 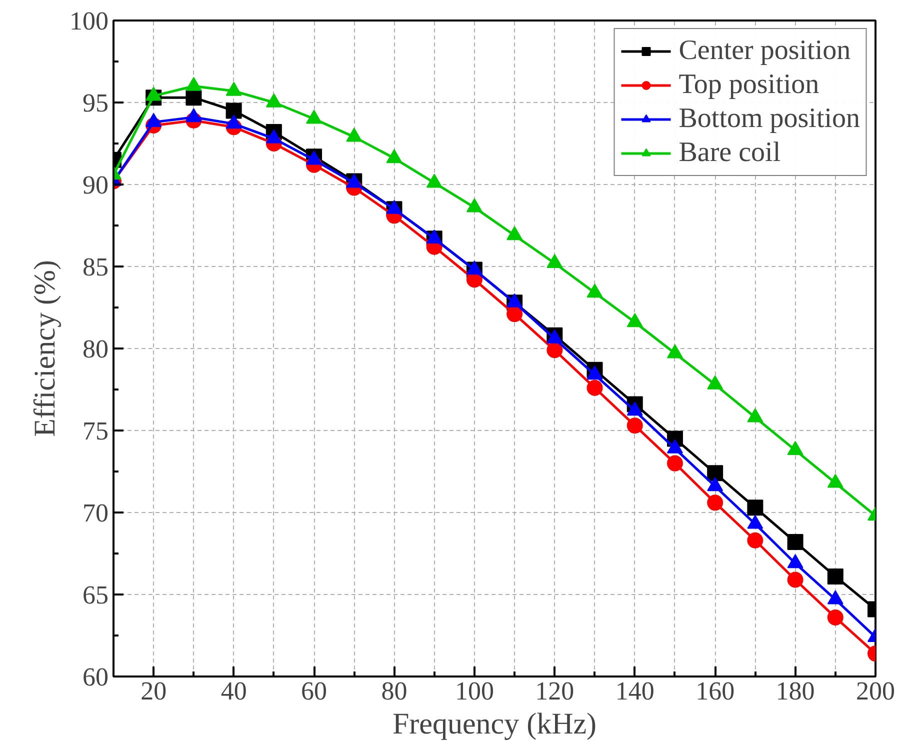 What do you see at coordinates (554, 691) in the screenshot?
I see `x-tick-label: 120` at bounding box center [554, 691].